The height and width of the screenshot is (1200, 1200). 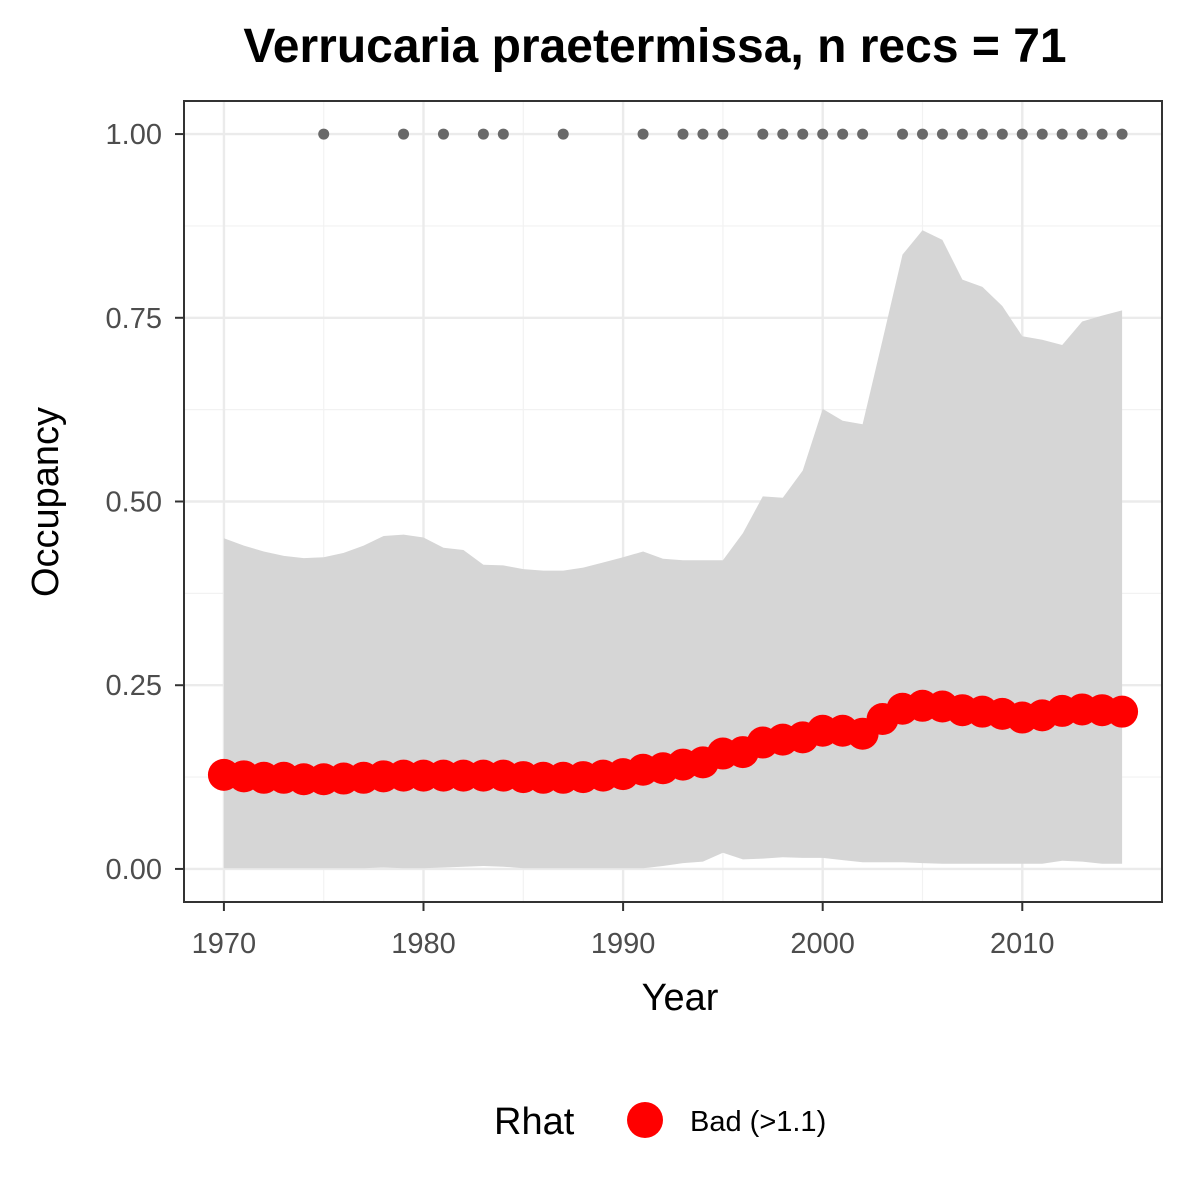 I want to click on legend-key-bad, so click(x=645, y=1120).